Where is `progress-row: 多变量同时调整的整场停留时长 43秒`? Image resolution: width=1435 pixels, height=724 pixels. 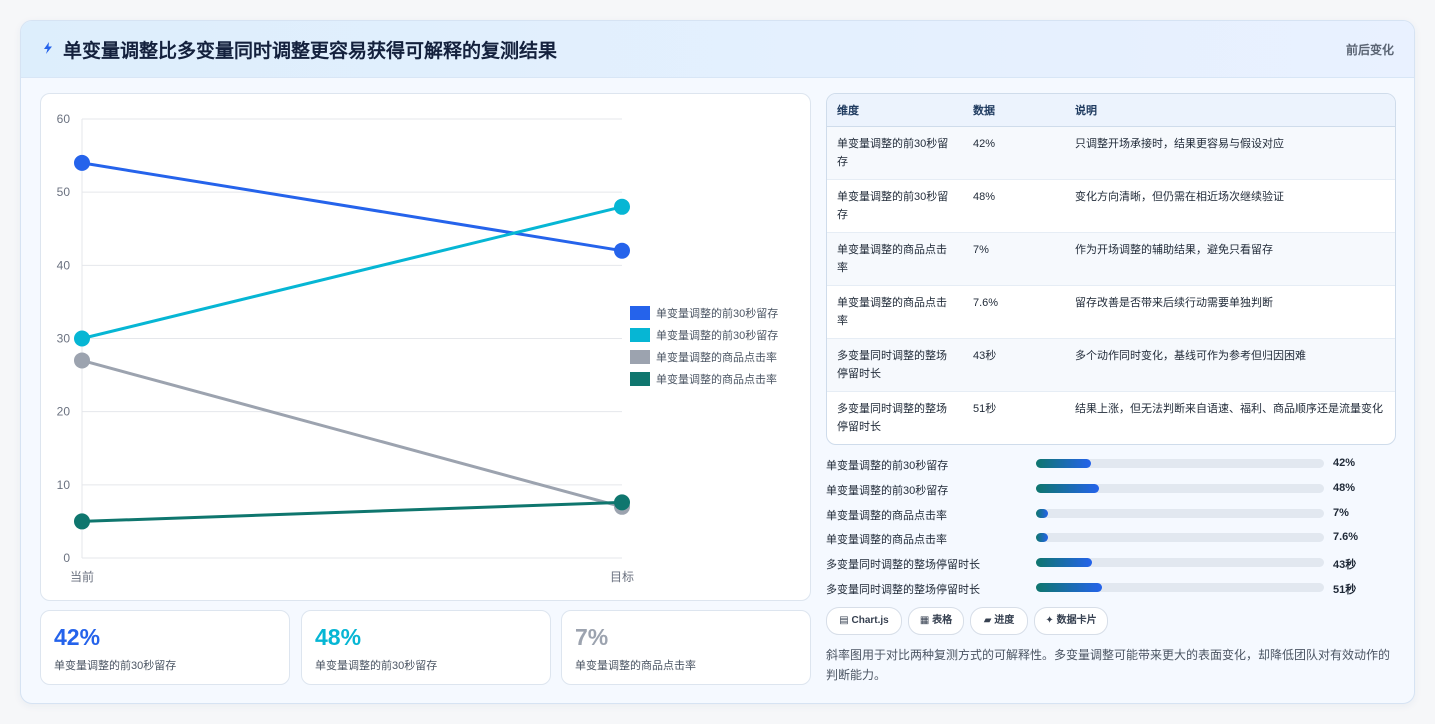
progress-row: 多变量同时调整的整场停留时长 43秒 is located at coordinates (1110, 564).